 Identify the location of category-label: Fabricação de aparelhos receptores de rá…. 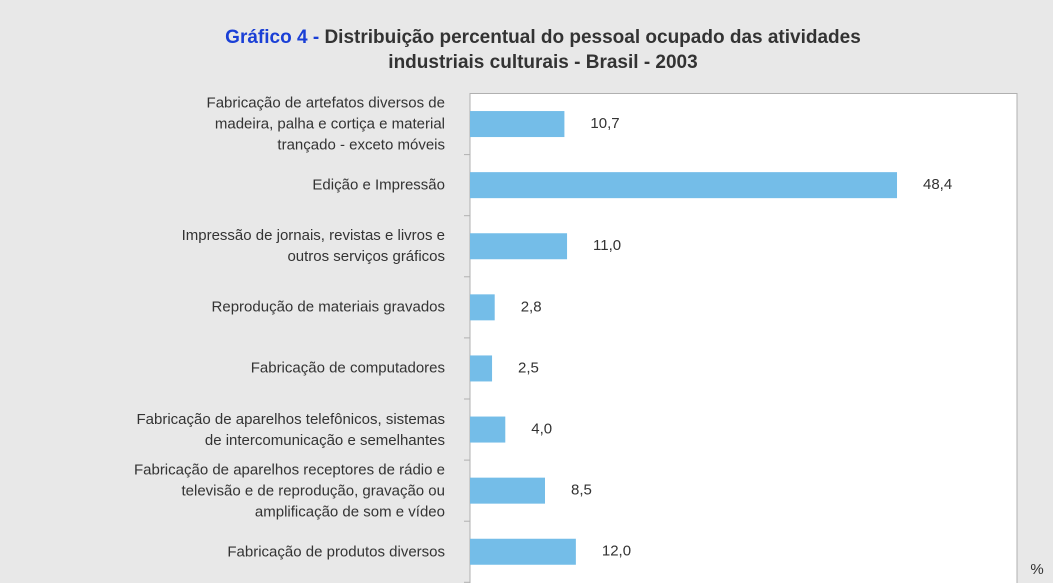
(289, 491).